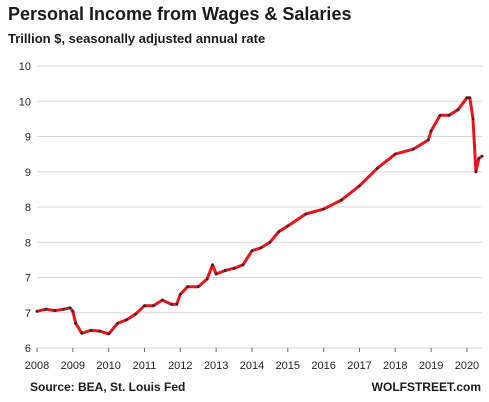  Describe the element at coordinates (108, 366) in the screenshot. I see `x-tick-label: 2010` at that location.